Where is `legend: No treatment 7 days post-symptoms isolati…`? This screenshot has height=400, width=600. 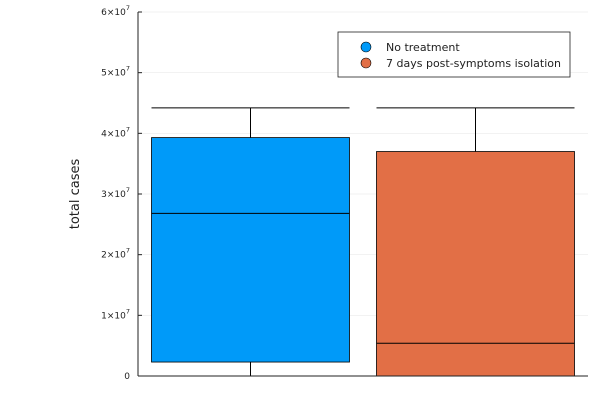
legend: No treatment 7 days post-symptoms isolati… is located at coordinates (454, 54).